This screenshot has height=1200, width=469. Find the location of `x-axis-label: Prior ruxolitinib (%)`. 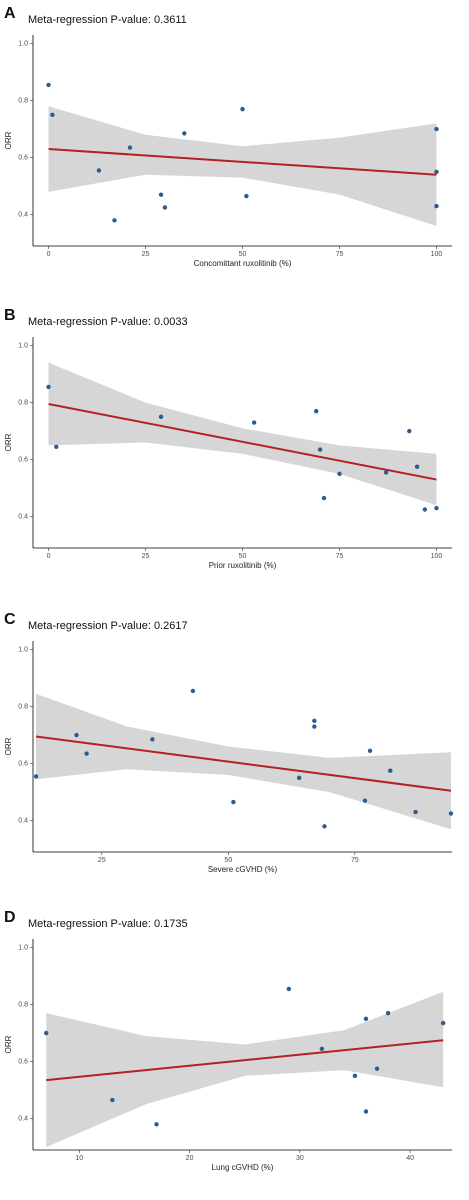

x-axis-label: Prior ruxolitinib (%) is located at coordinates (243, 565).